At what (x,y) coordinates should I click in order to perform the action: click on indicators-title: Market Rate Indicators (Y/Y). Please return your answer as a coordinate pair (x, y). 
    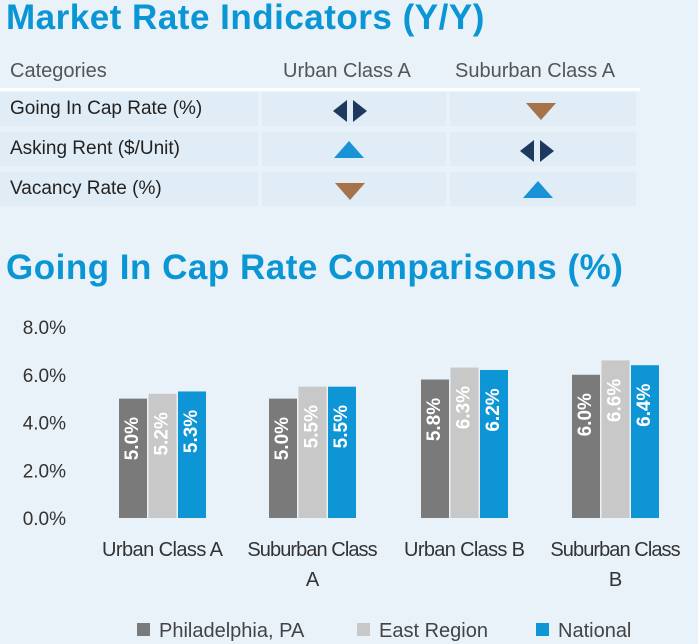
    Looking at the image, I should click on (245, 18).